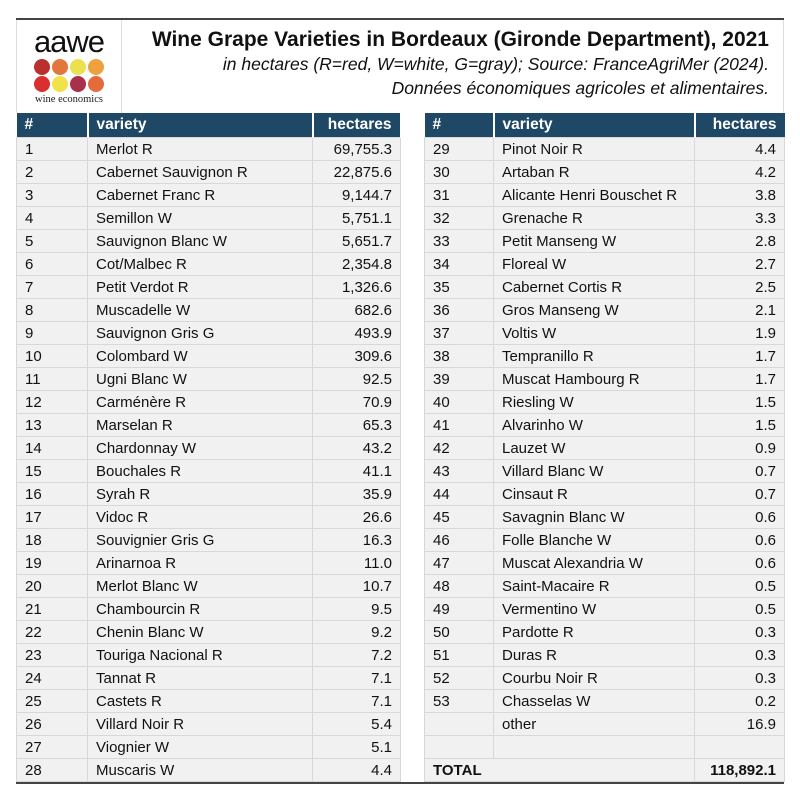  What do you see at coordinates (594, 632) in the screenshot?
I see `cell-variety: Pardotte R` at bounding box center [594, 632].